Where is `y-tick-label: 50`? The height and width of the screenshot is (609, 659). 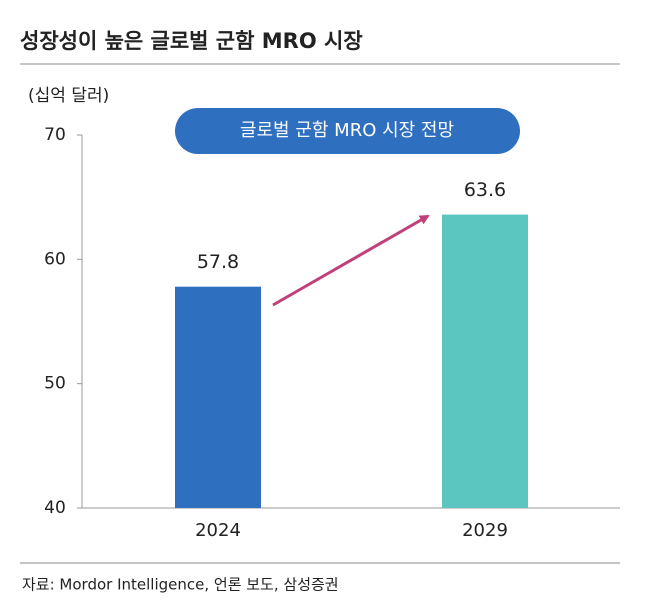 y-tick-label: 50 is located at coordinates (55, 384).